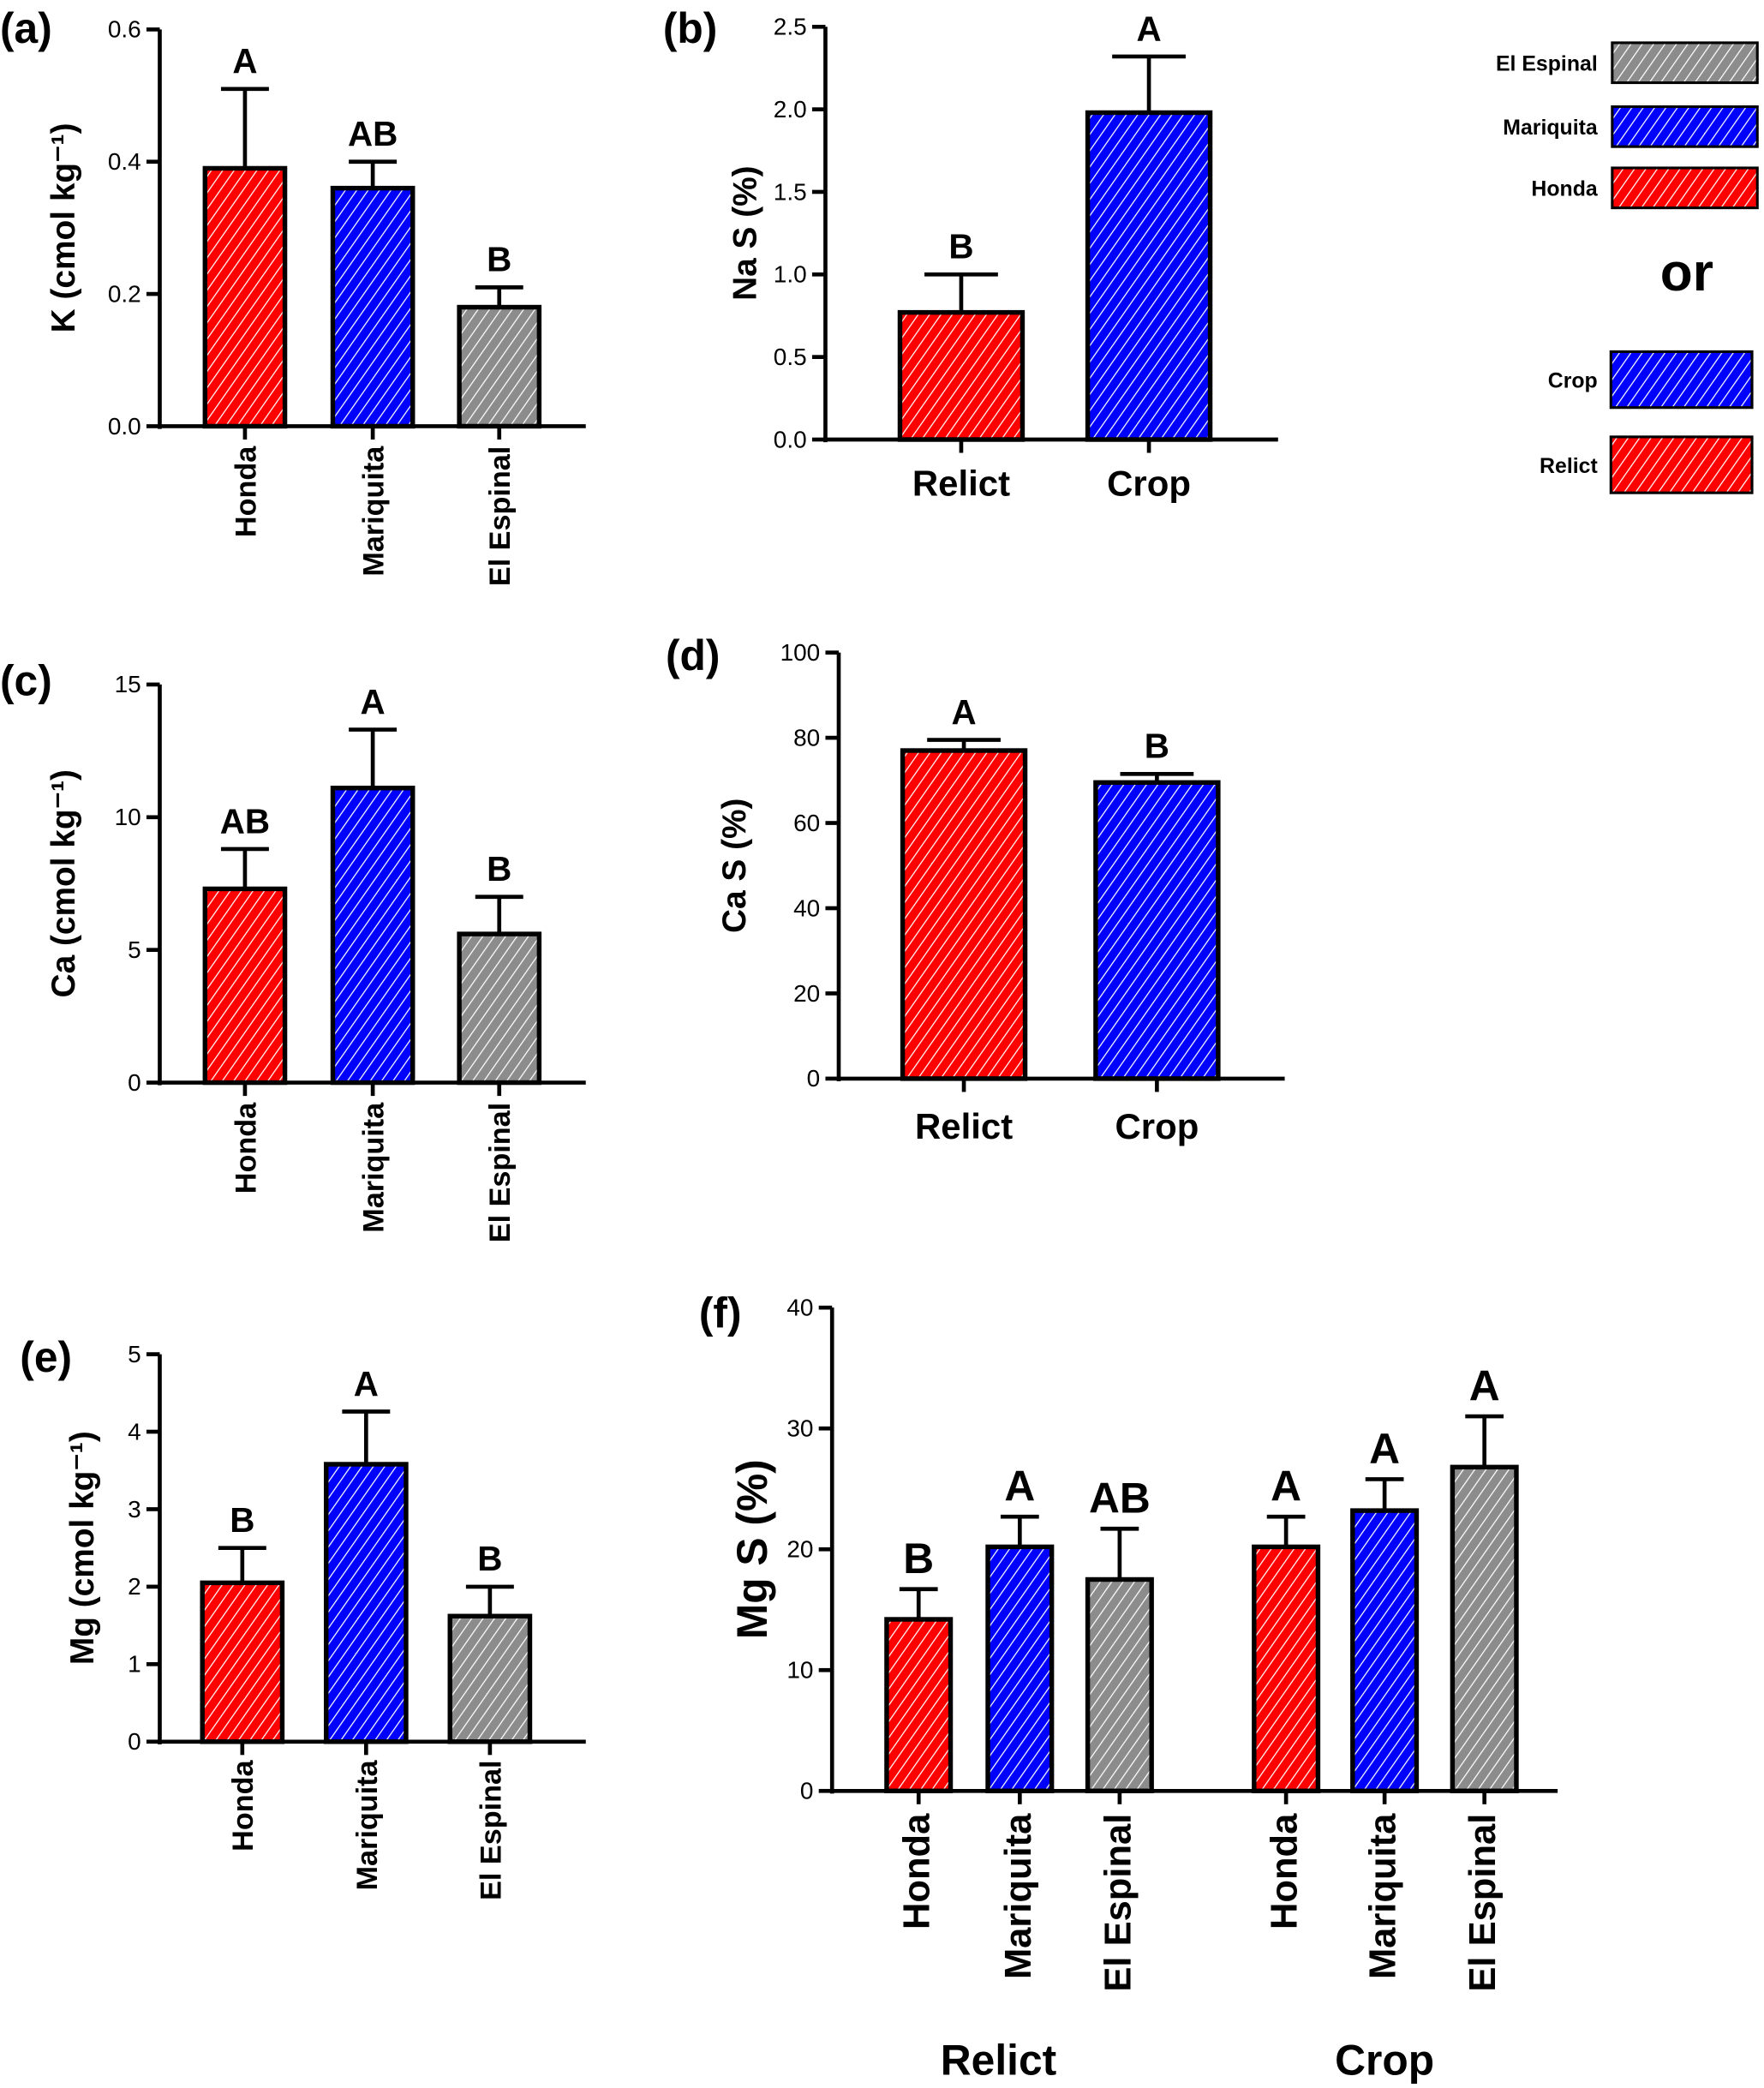 The height and width of the screenshot is (2088, 1764). What do you see at coordinates (1547, 64) in the screenshot?
I see `legend-label: El Espinal` at bounding box center [1547, 64].